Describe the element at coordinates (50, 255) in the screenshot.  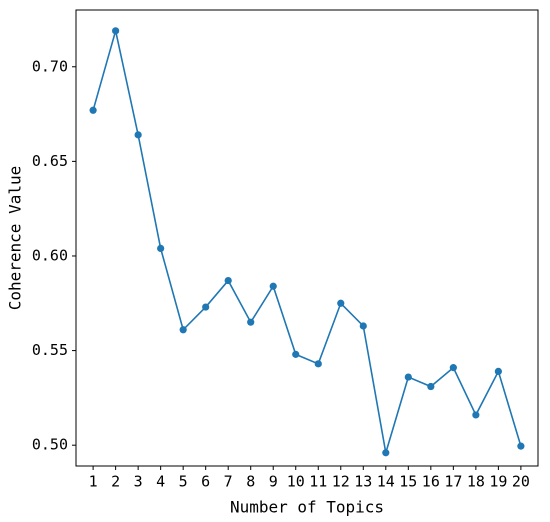
I see `y-tick-label: 0.60` at that location.